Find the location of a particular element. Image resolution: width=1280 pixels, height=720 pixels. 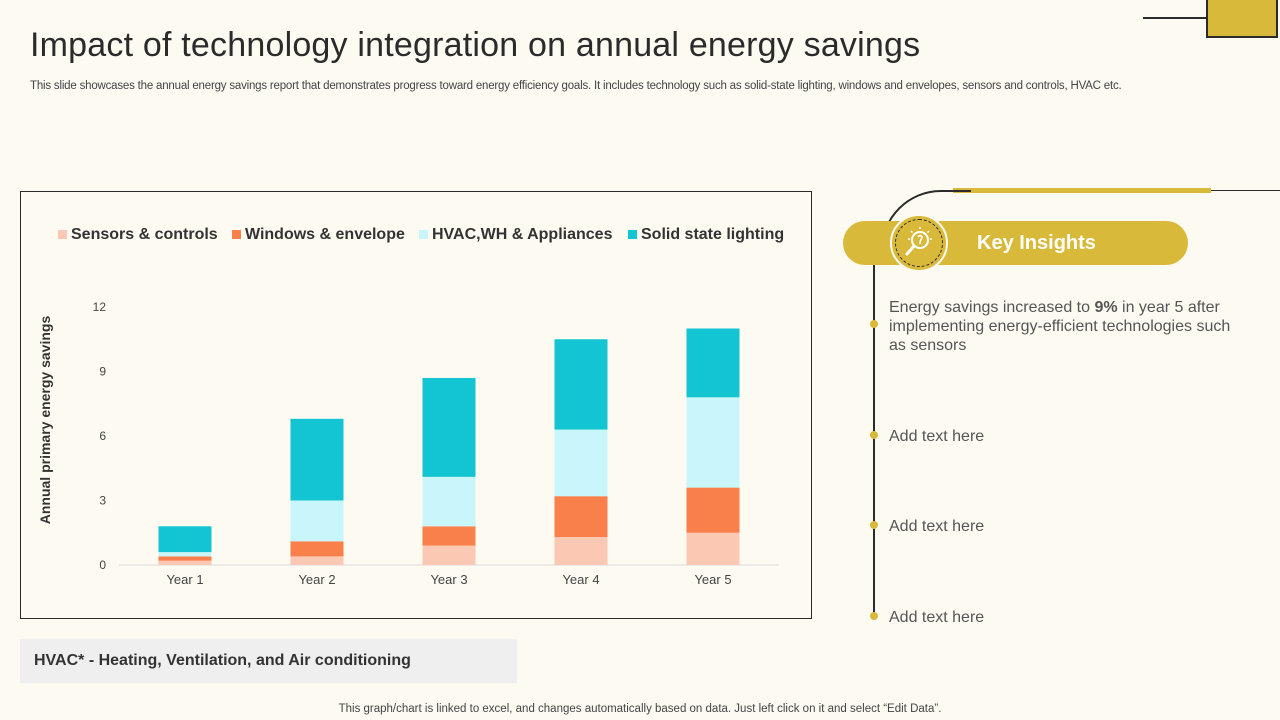

chart-bars is located at coordinates (449, 446).